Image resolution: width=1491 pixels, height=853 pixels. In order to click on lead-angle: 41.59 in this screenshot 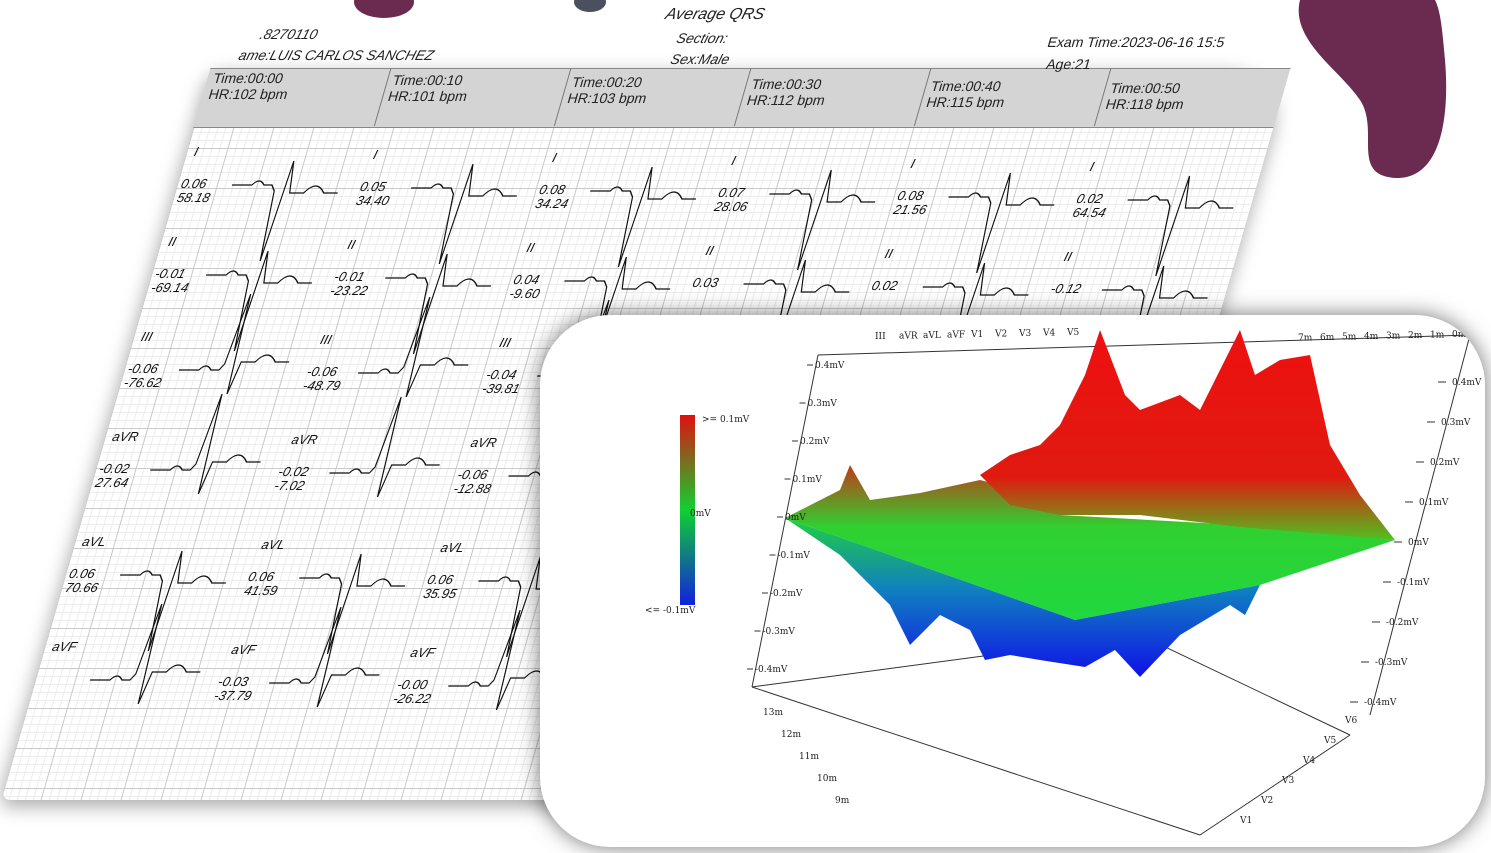, I will do `click(261, 590)`.